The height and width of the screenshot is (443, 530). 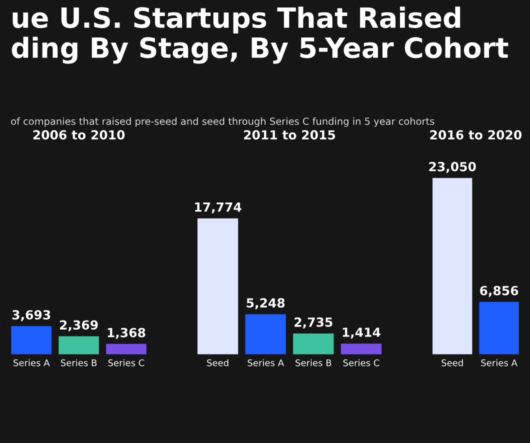 I want to click on data-label: 2,369, so click(x=79, y=326).